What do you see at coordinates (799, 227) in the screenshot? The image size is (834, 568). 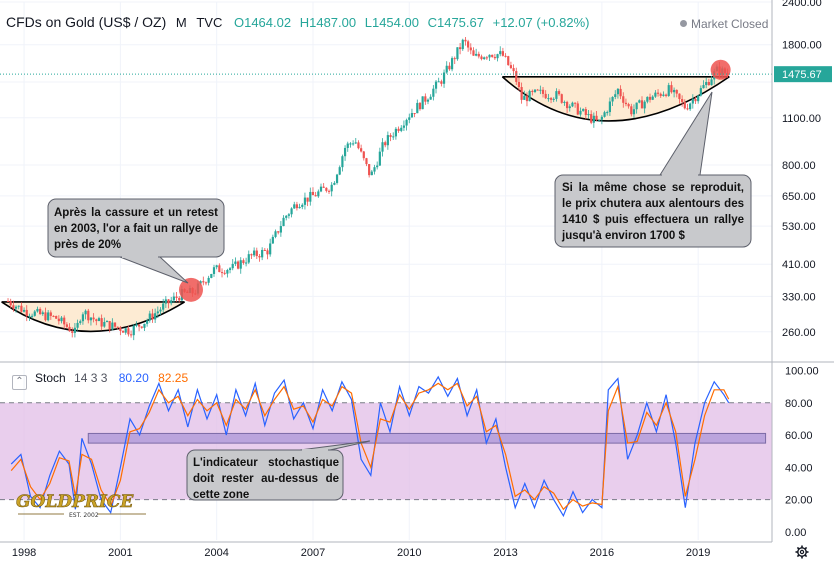 I see `price-tick-label: 530.00` at bounding box center [799, 227].